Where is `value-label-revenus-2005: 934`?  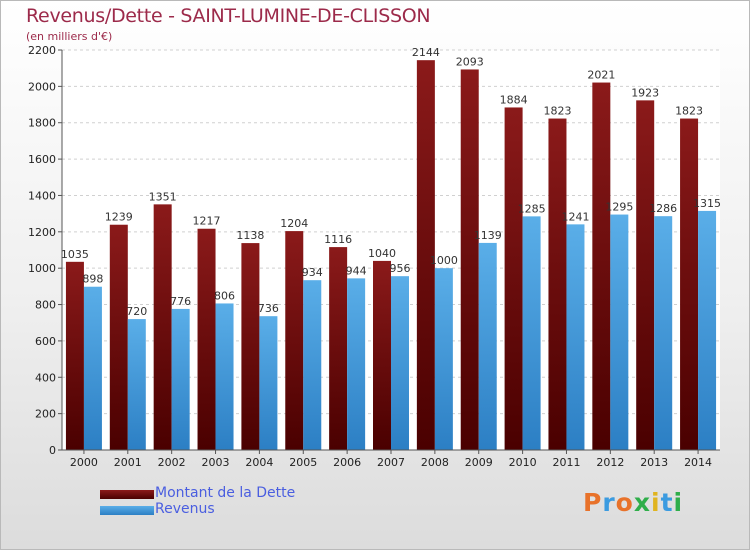
value-label-revenus-2005: 934 is located at coordinates (312, 272).